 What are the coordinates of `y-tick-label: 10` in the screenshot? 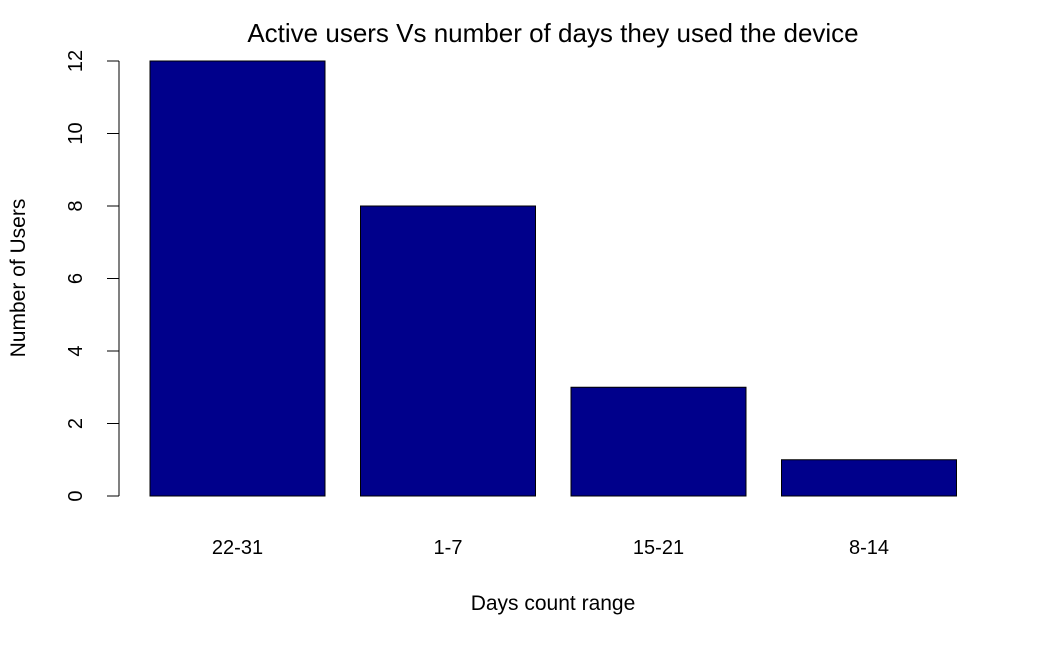 It's located at (76, 133).